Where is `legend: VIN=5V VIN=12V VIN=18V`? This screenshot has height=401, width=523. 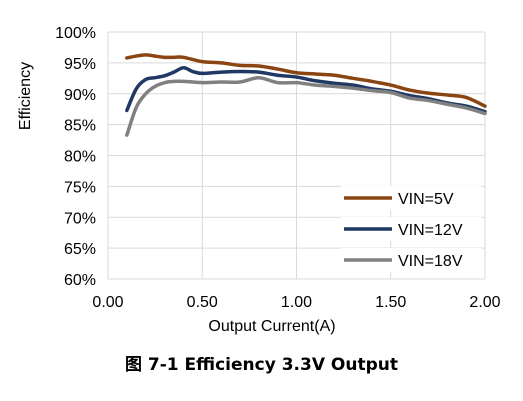 legend: VIN=5V VIN=12V VIN=18V is located at coordinates (411, 229).